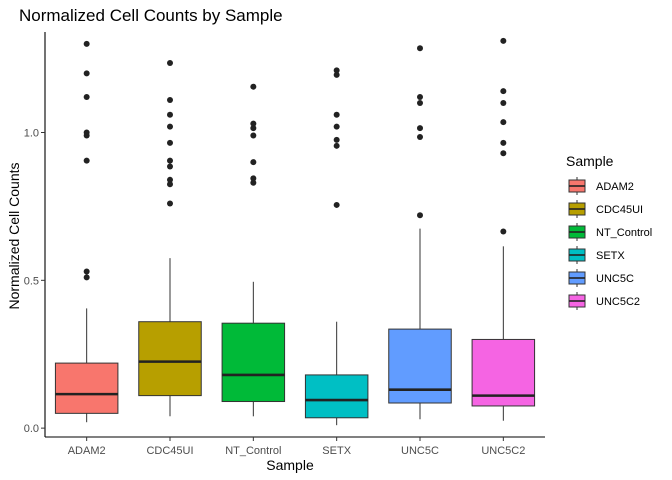  Describe the element at coordinates (170, 238) in the screenshot. I see `box-CDC45UI` at that location.